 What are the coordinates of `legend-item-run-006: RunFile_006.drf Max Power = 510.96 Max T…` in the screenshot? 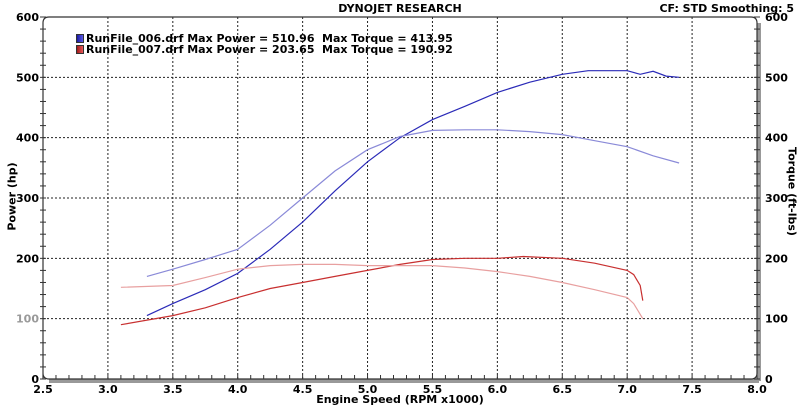 It's located at (264, 38).